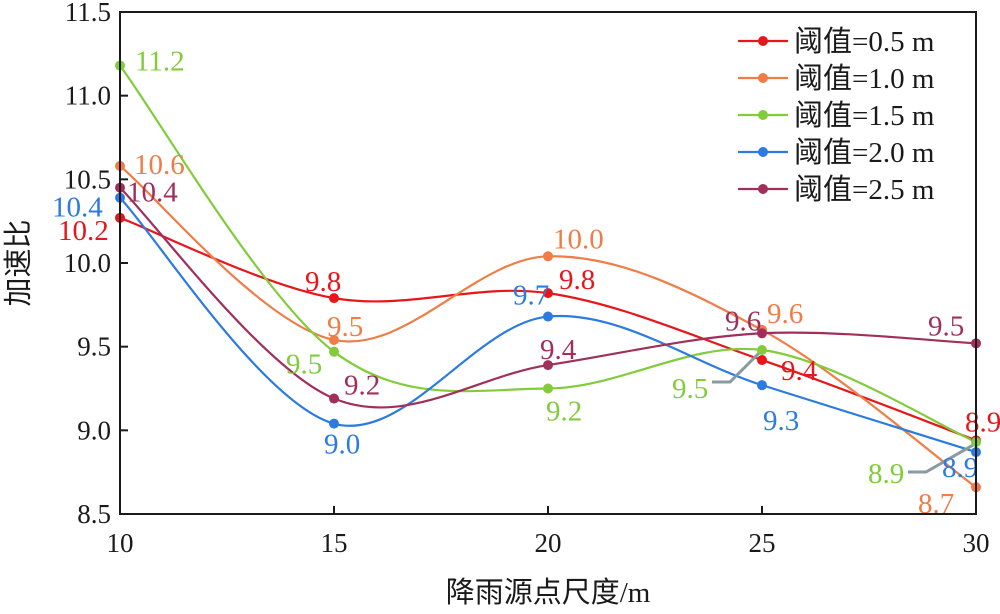 The image size is (1000, 614). Describe the element at coordinates (94, 430) in the screenshot. I see `y-tick-label: 9.0` at that location.